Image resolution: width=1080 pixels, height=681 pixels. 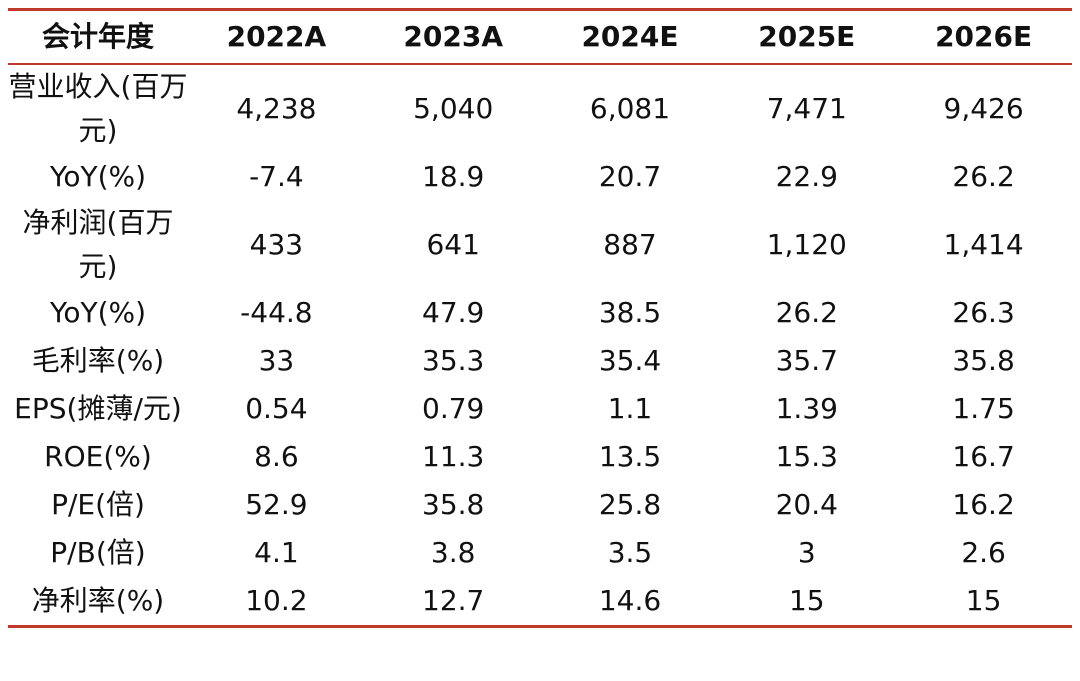 I want to click on table-row: ROE(%) 8.6 11.3 13.5 15.3 16.7, so click(x=540, y=457).